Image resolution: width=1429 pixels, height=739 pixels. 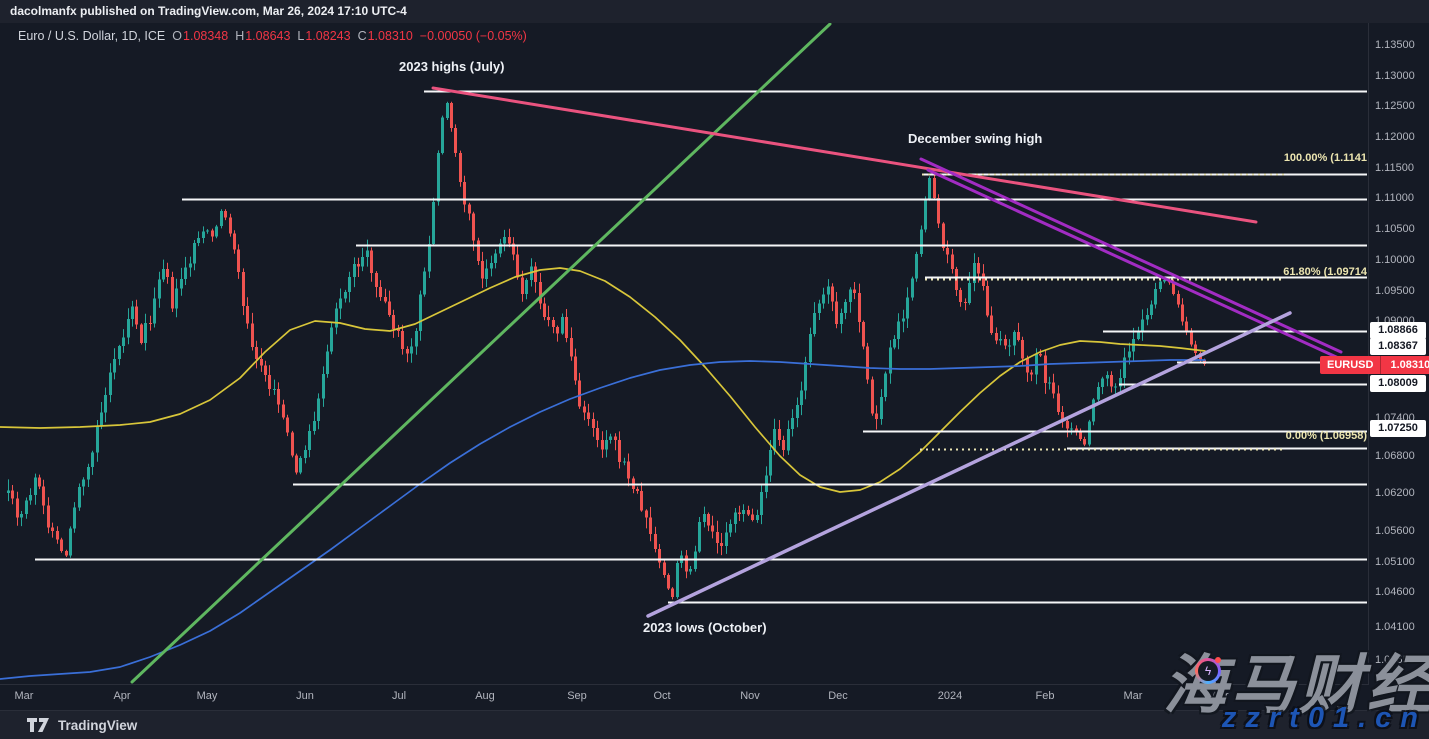 I want to click on time-axis-label: Feb, so click(x=1045, y=696).